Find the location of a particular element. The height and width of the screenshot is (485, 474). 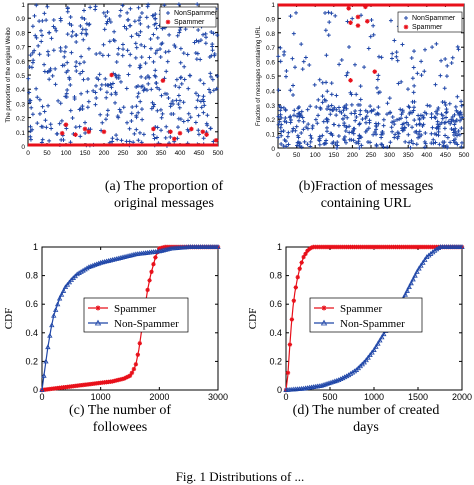

x-tick-label-b: 350 is located at coordinates (408, 155).